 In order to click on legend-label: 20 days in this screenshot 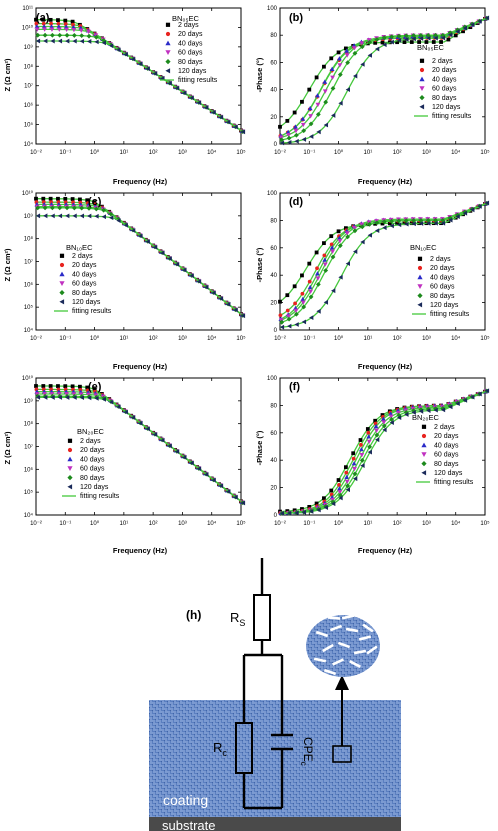, I will do `click(444, 70)`.